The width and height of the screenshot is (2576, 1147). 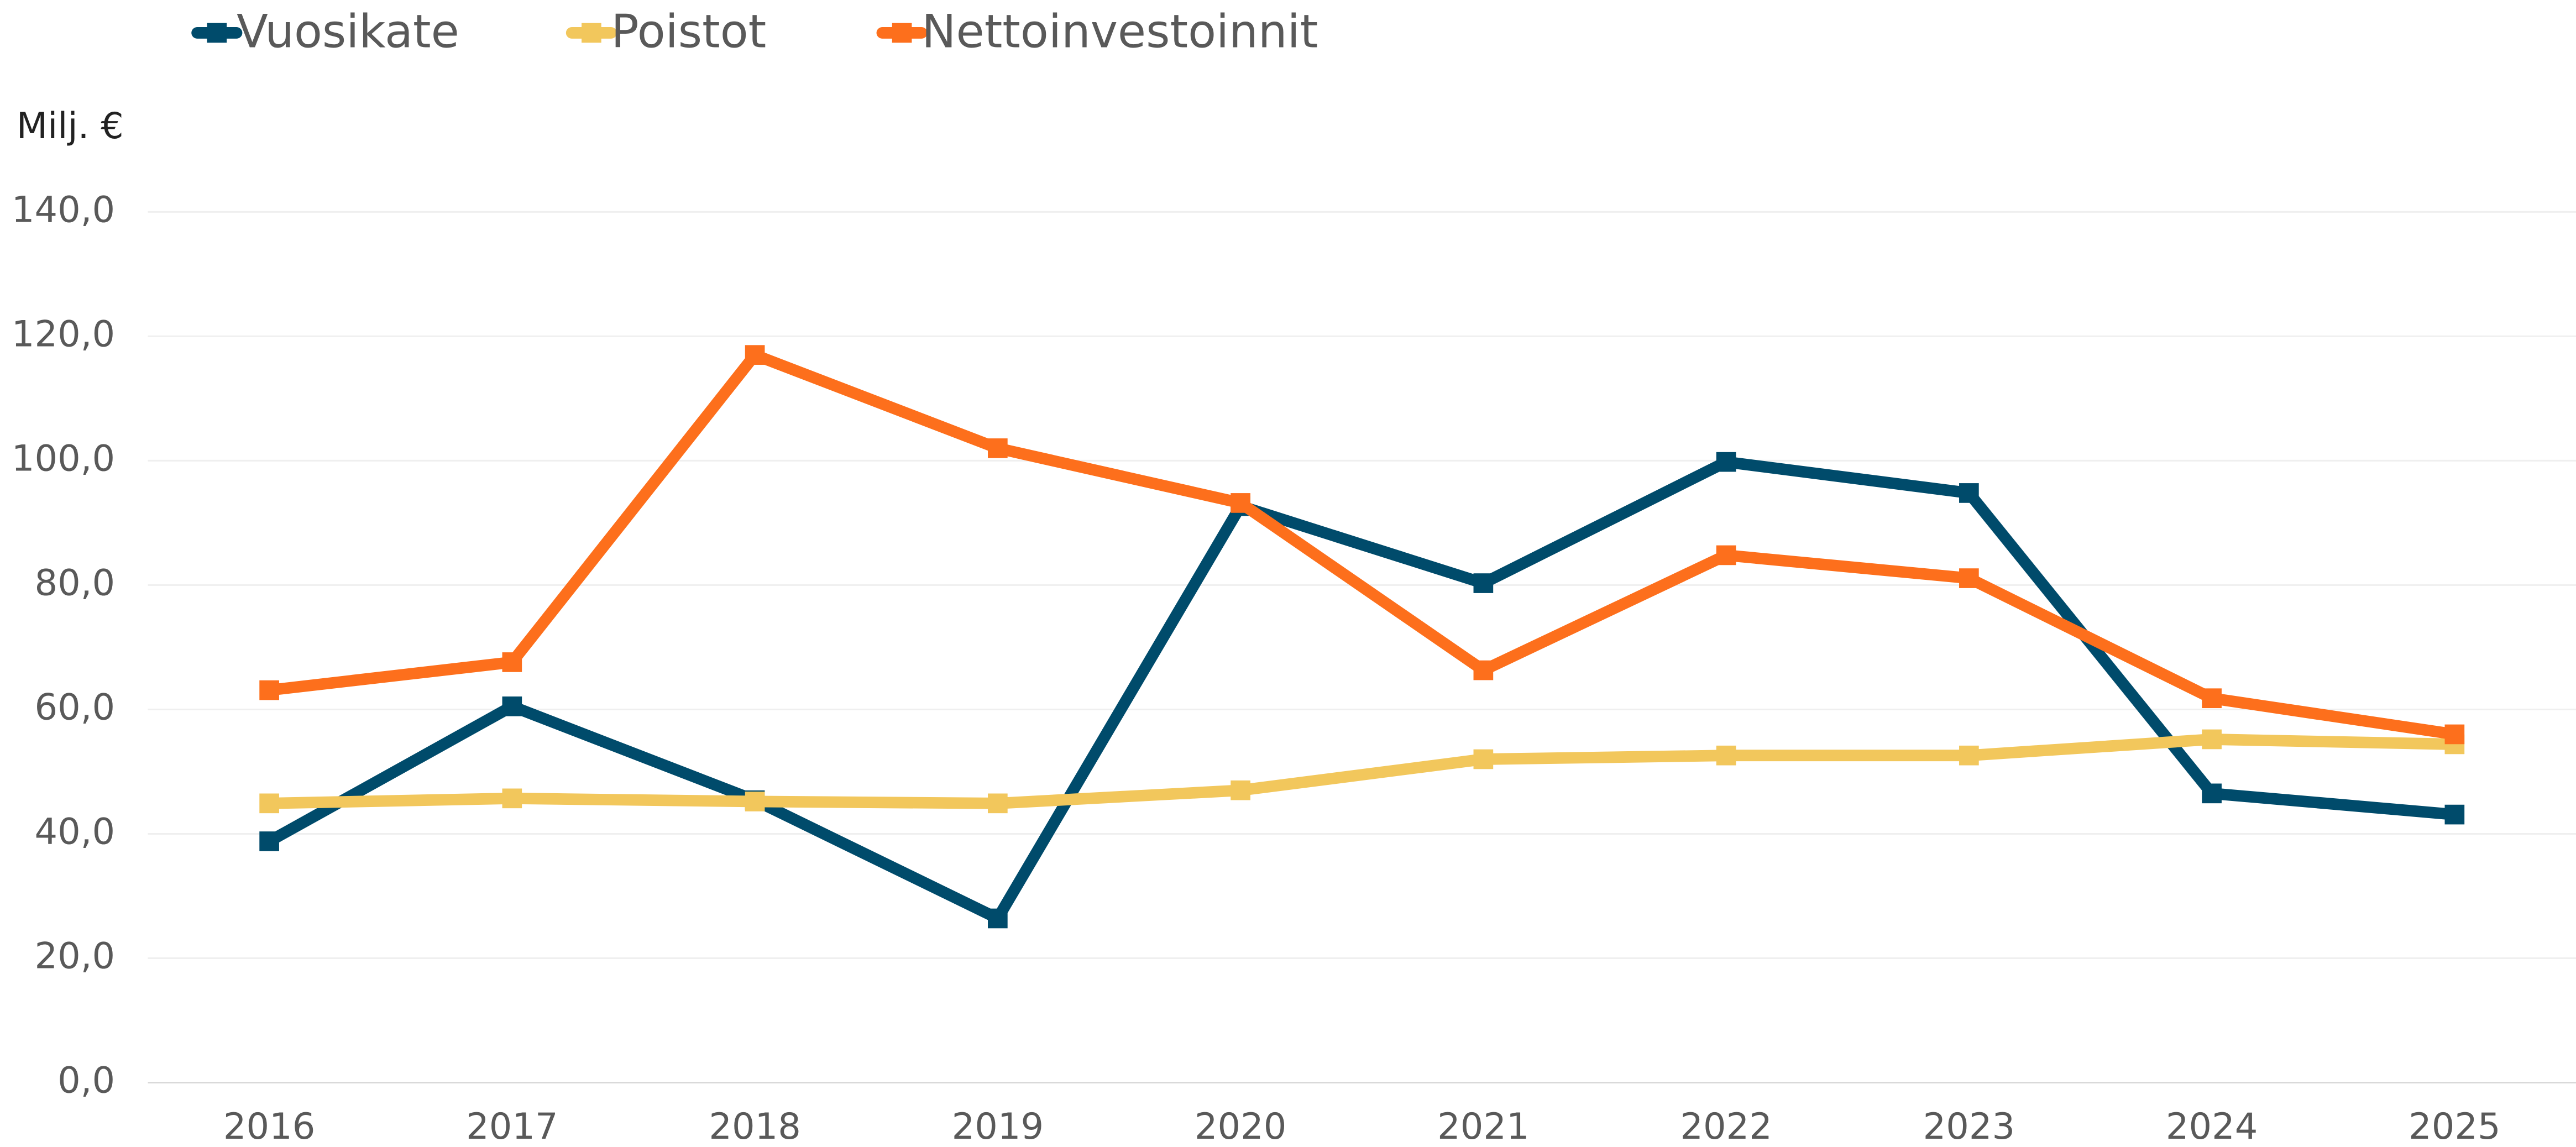 I want to click on y-tick-label: 20,0, so click(x=74, y=956).